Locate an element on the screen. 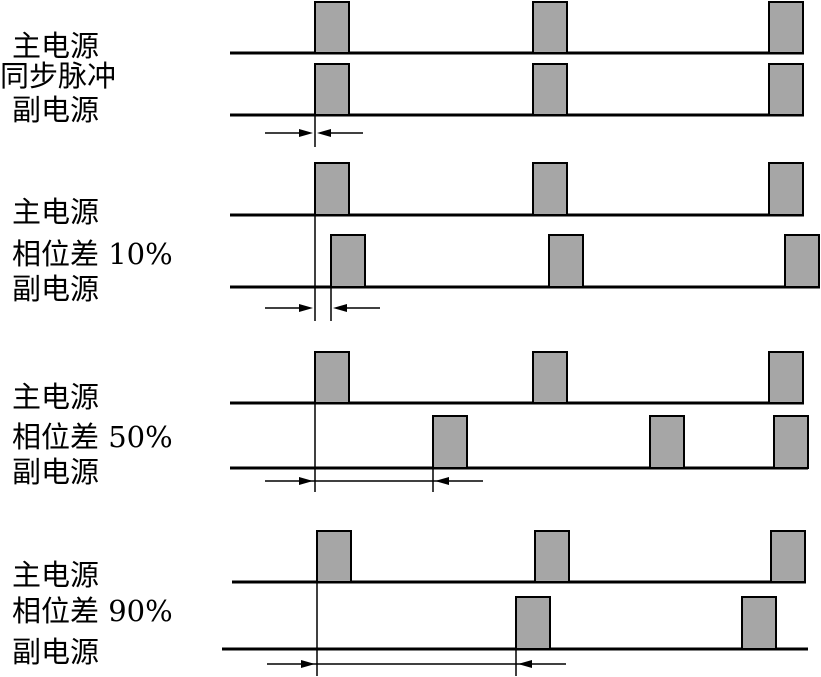 The height and width of the screenshot is (677, 821). sync-pulse-label: 同步脉冲 is located at coordinates (58, 76).